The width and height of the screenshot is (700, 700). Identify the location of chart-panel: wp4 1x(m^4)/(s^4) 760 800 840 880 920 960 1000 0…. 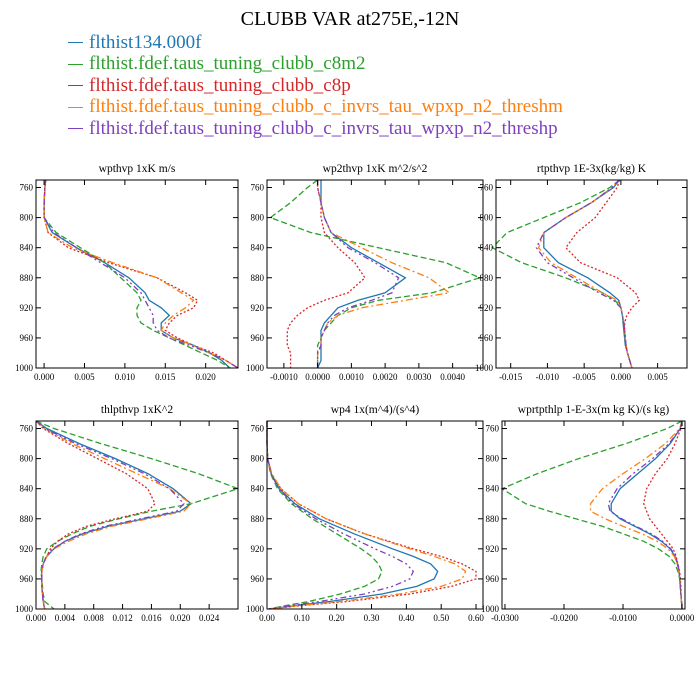
(365, 513).